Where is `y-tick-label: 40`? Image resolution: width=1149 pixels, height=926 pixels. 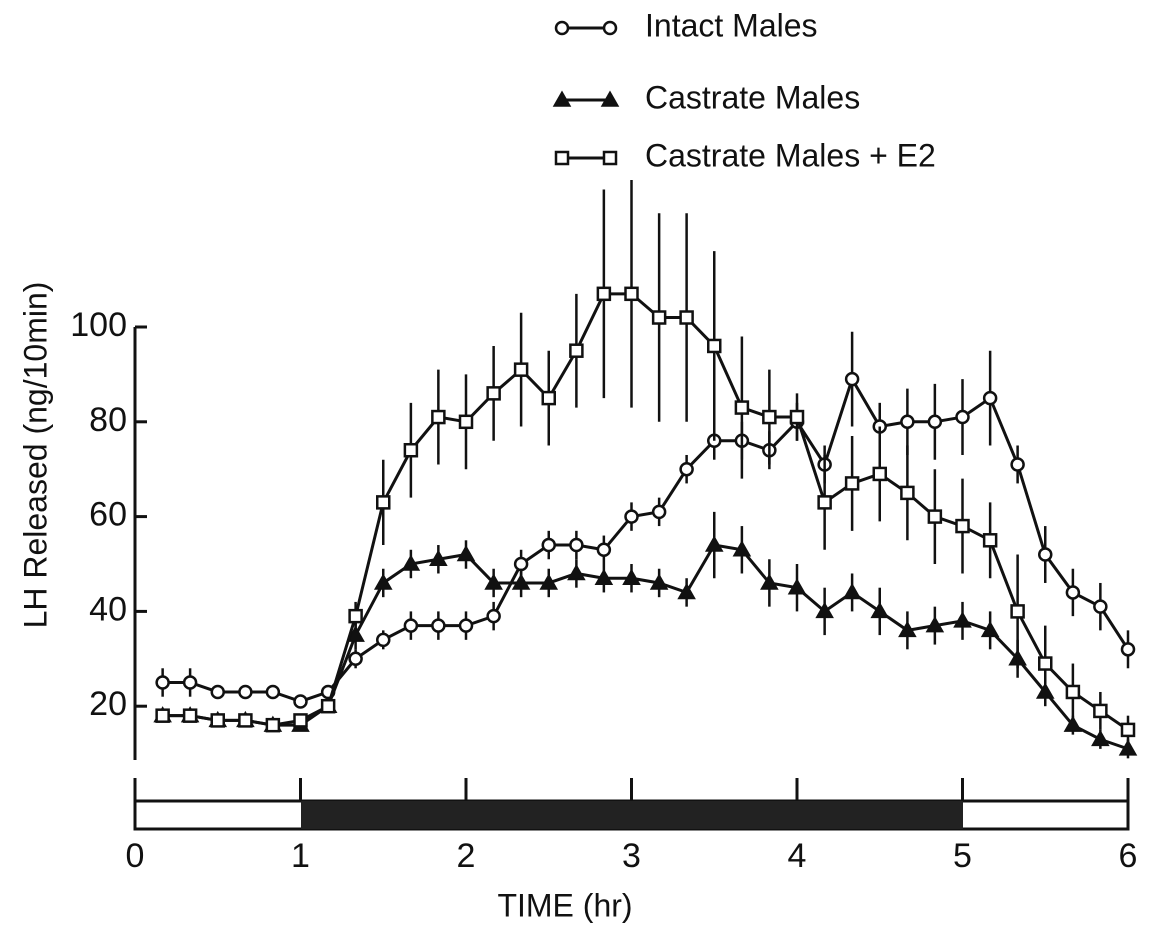 y-tick-label: 40 is located at coordinates (108, 609).